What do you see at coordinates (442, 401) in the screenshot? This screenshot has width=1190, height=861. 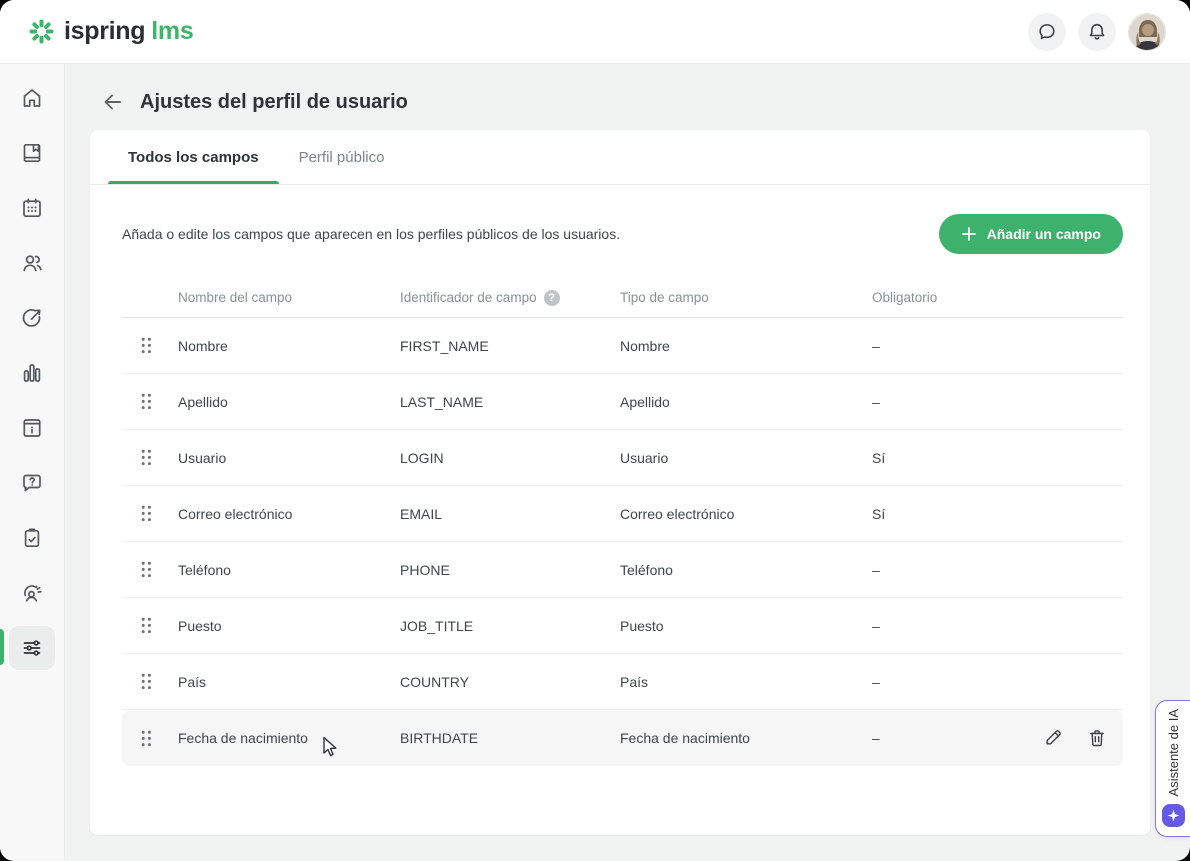 I see `cell-field-identifier: LAST_NAME` at bounding box center [442, 401].